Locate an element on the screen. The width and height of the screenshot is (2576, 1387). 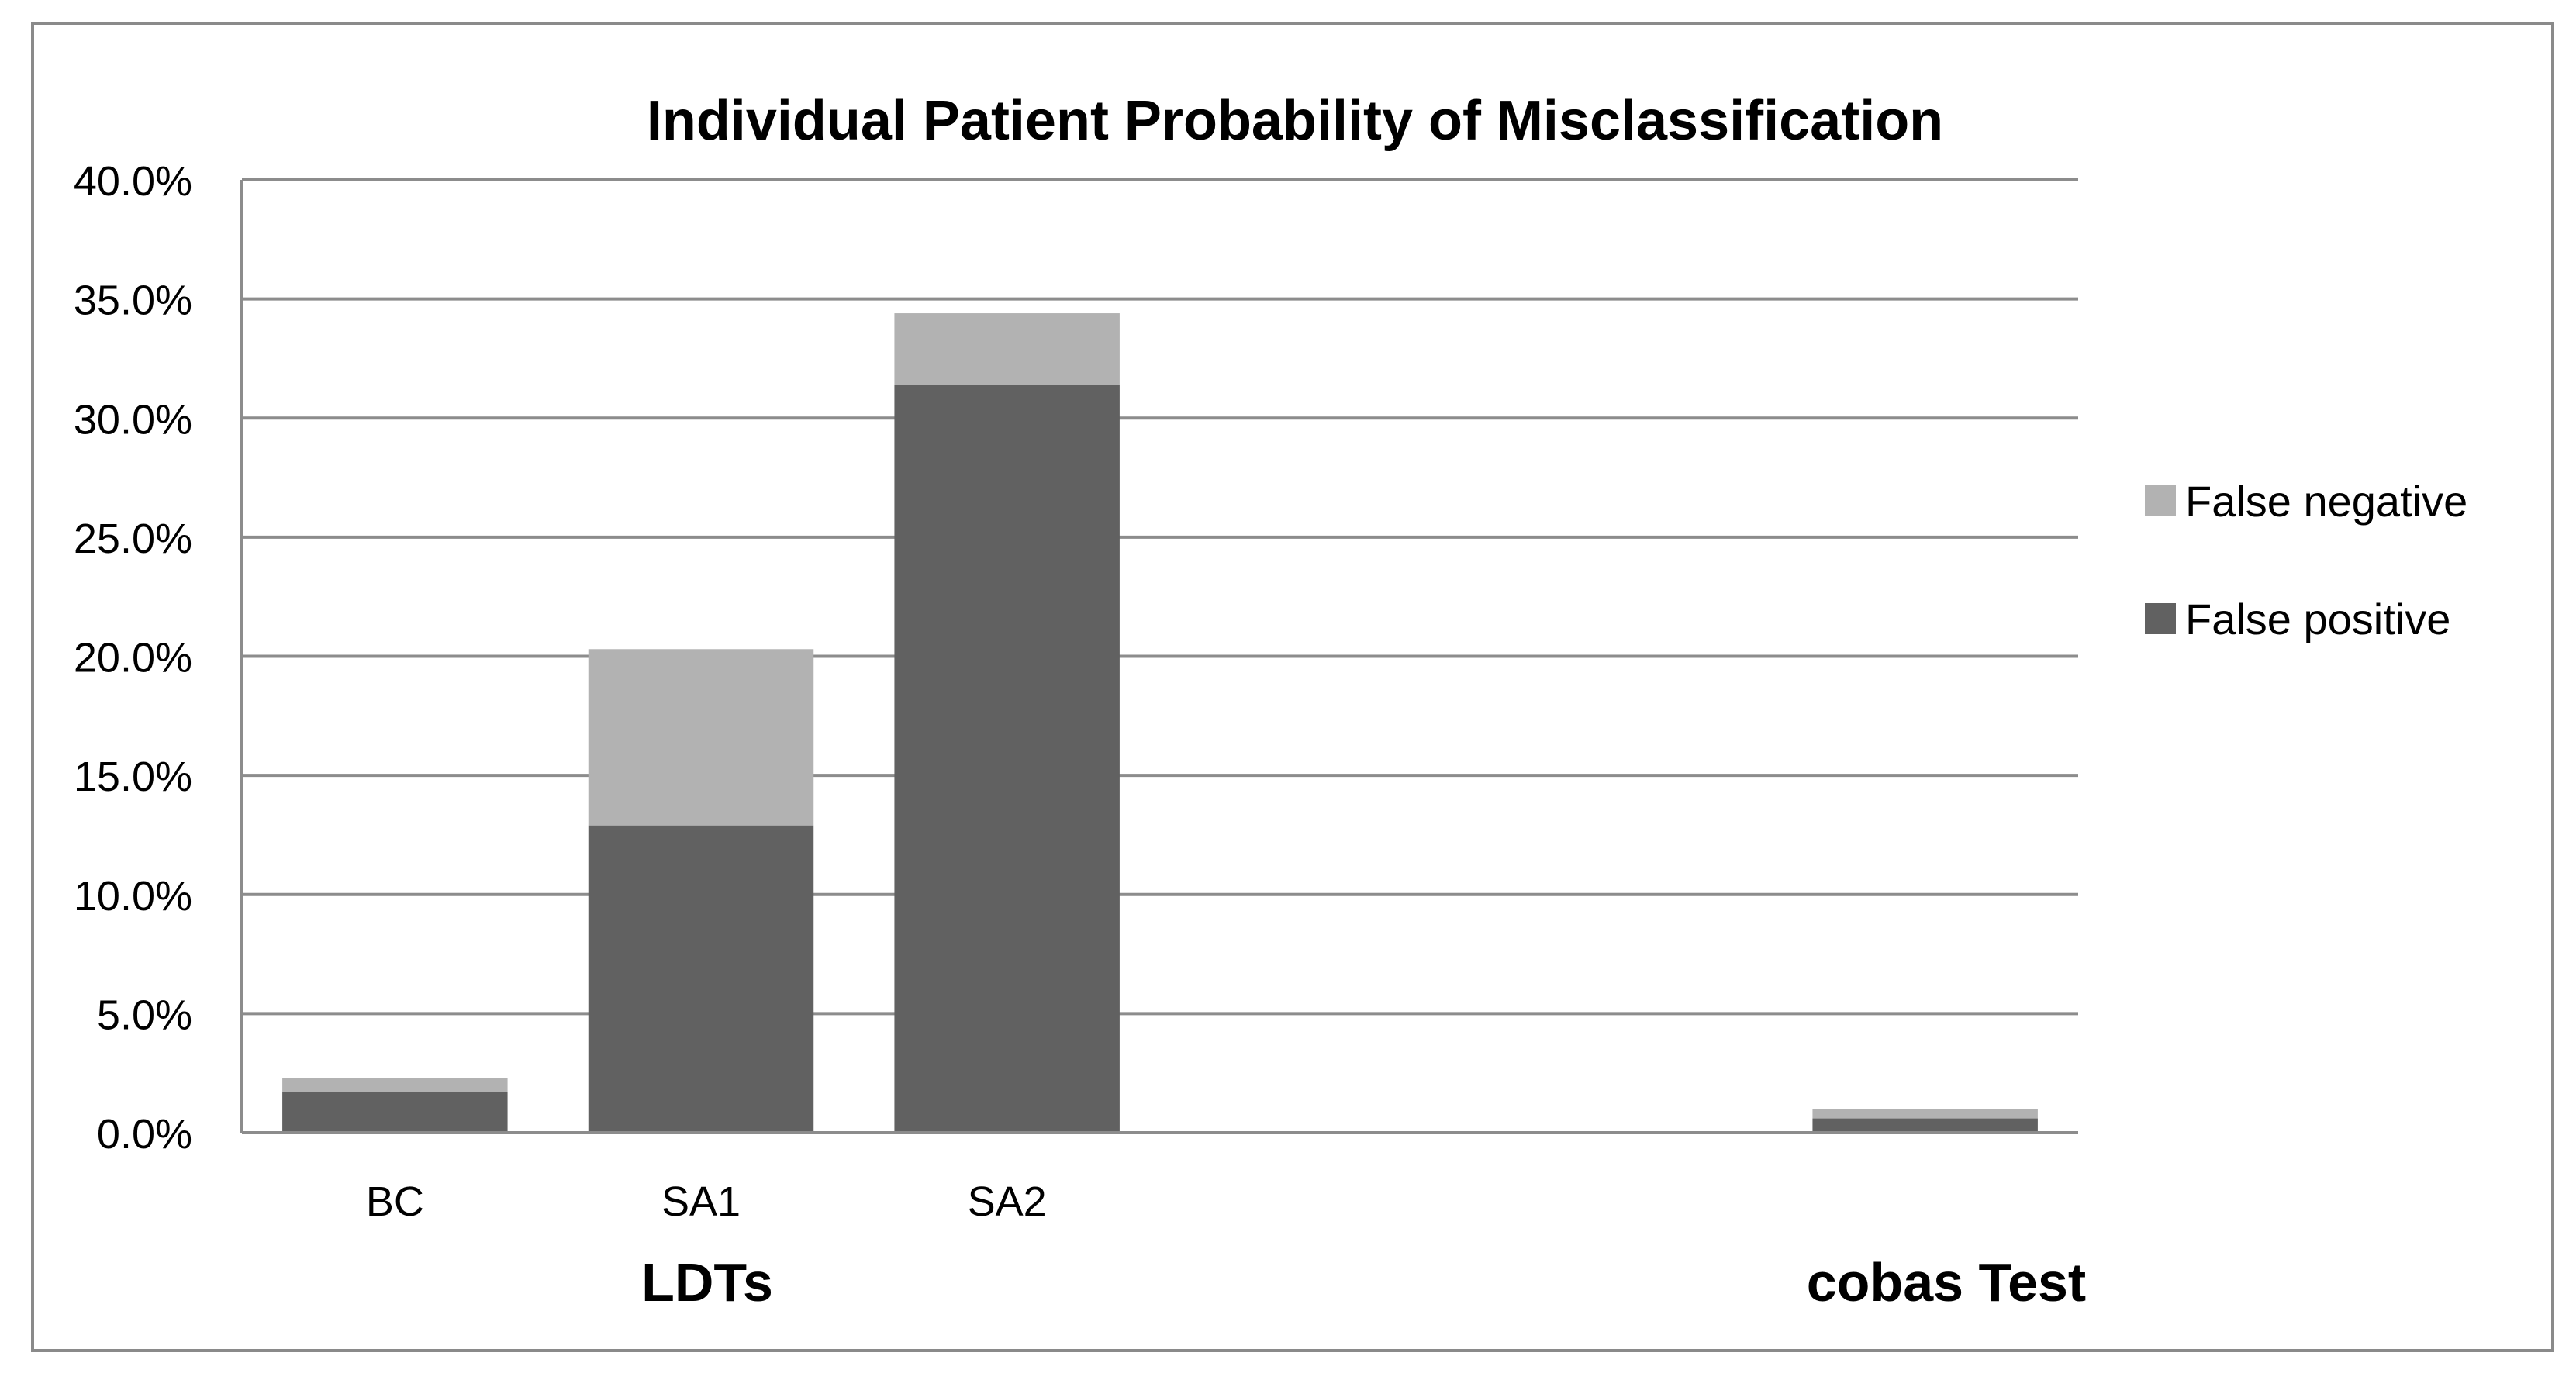
y-tick-label: 40.0% is located at coordinates (133, 181).